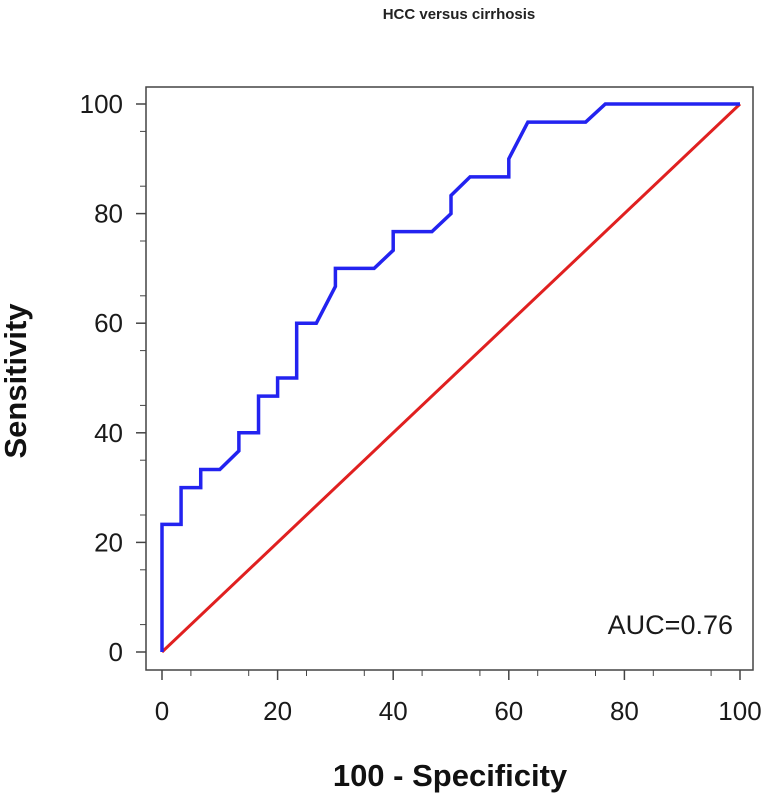 Image resolution: width=768 pixels, height=793 pixels. What do you see at coordinates (101, 104) in the screenshot?
I see `y-tick-label: 100` at bounding box center [101, 104].